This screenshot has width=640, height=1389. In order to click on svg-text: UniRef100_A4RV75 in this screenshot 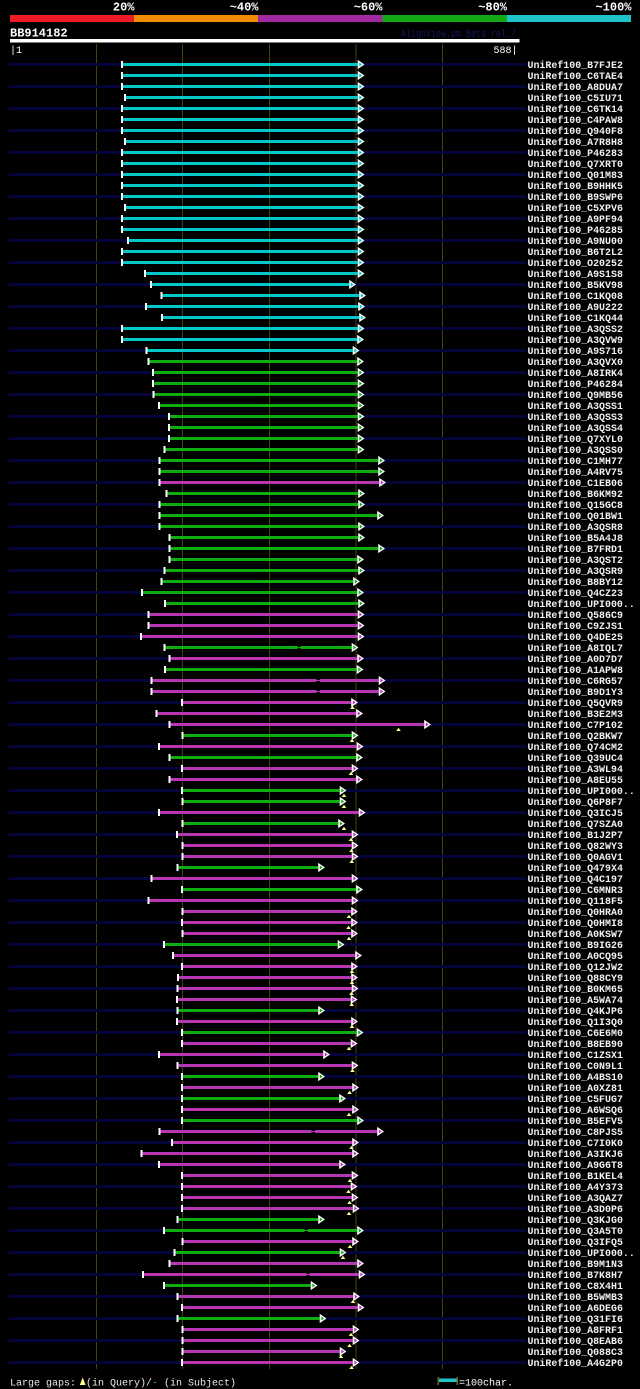, I will do `click(575, 473)`.